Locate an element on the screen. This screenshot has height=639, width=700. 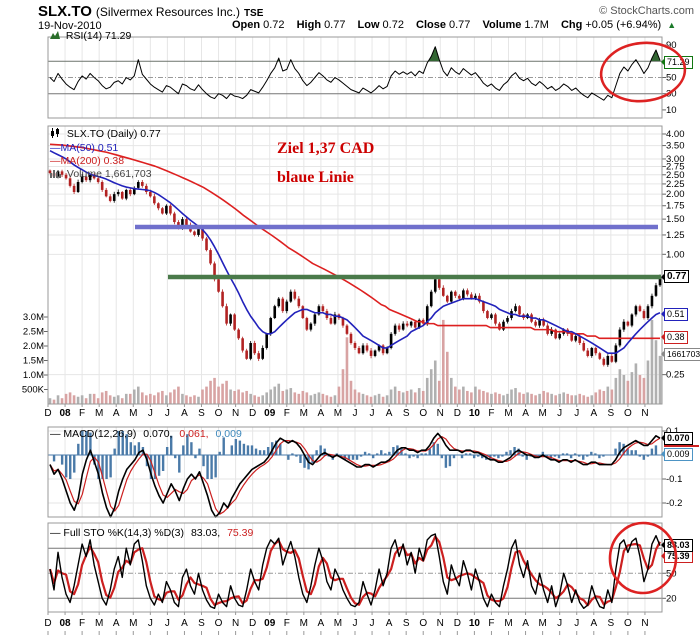
rsi-legend: RSI(14) 71.29 is located at coordinates (90, 36).